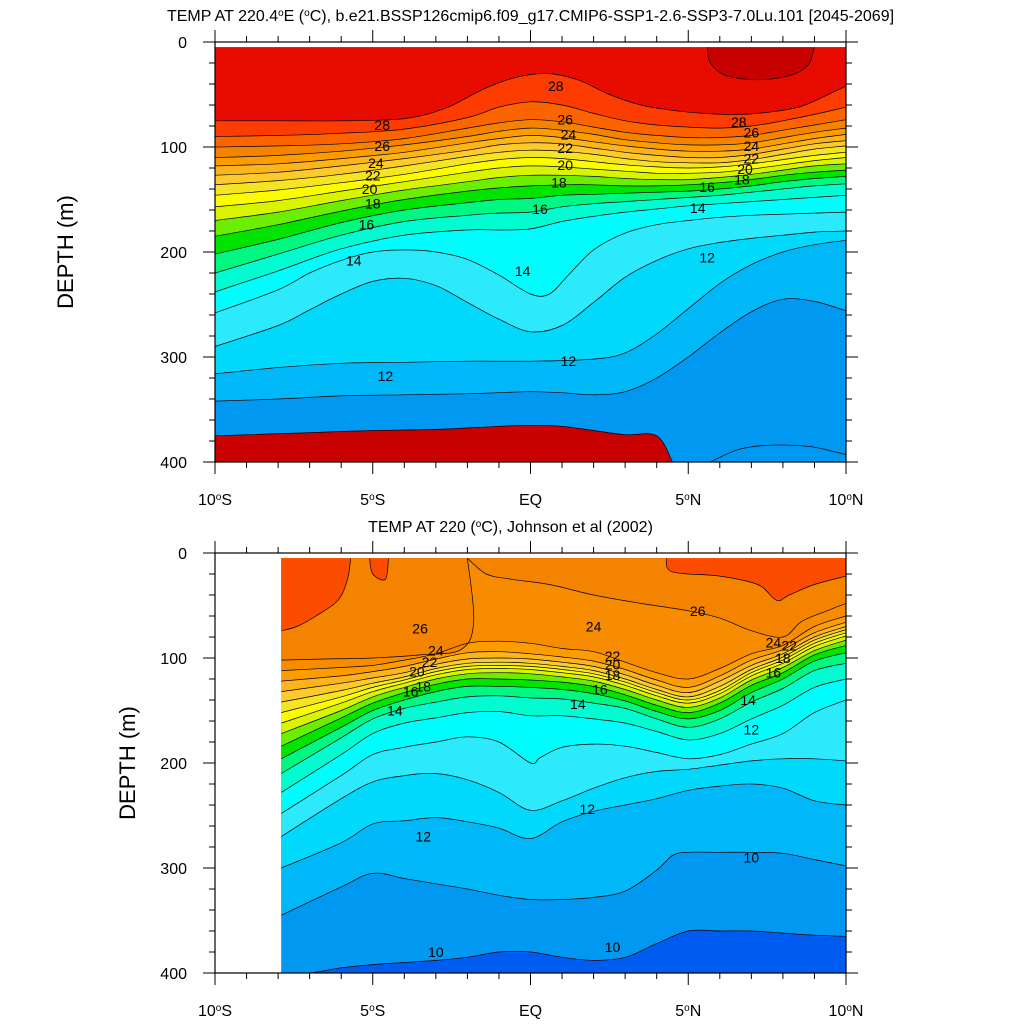 The image size is (1024, 1024). What do you see at coordinates (222, 16) in the screenshot?
I see `chart-title-part: TEMP AT 220.4` at bounding box center [222, 16].